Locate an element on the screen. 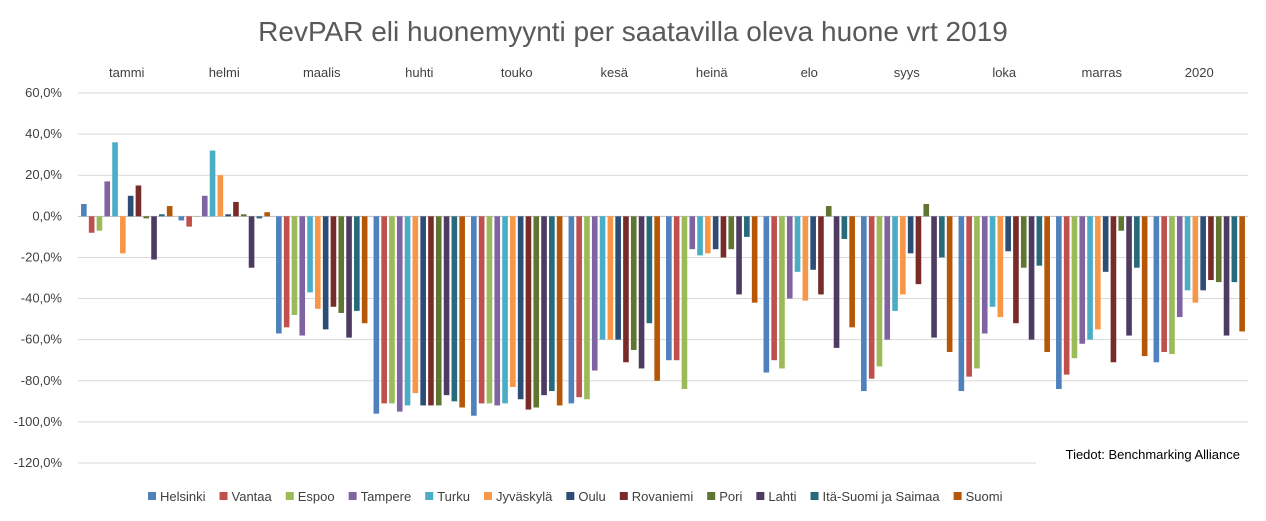 This screenshot has height=521, width=1266. legend-label: Tampere is located at coordinates (386, 496).